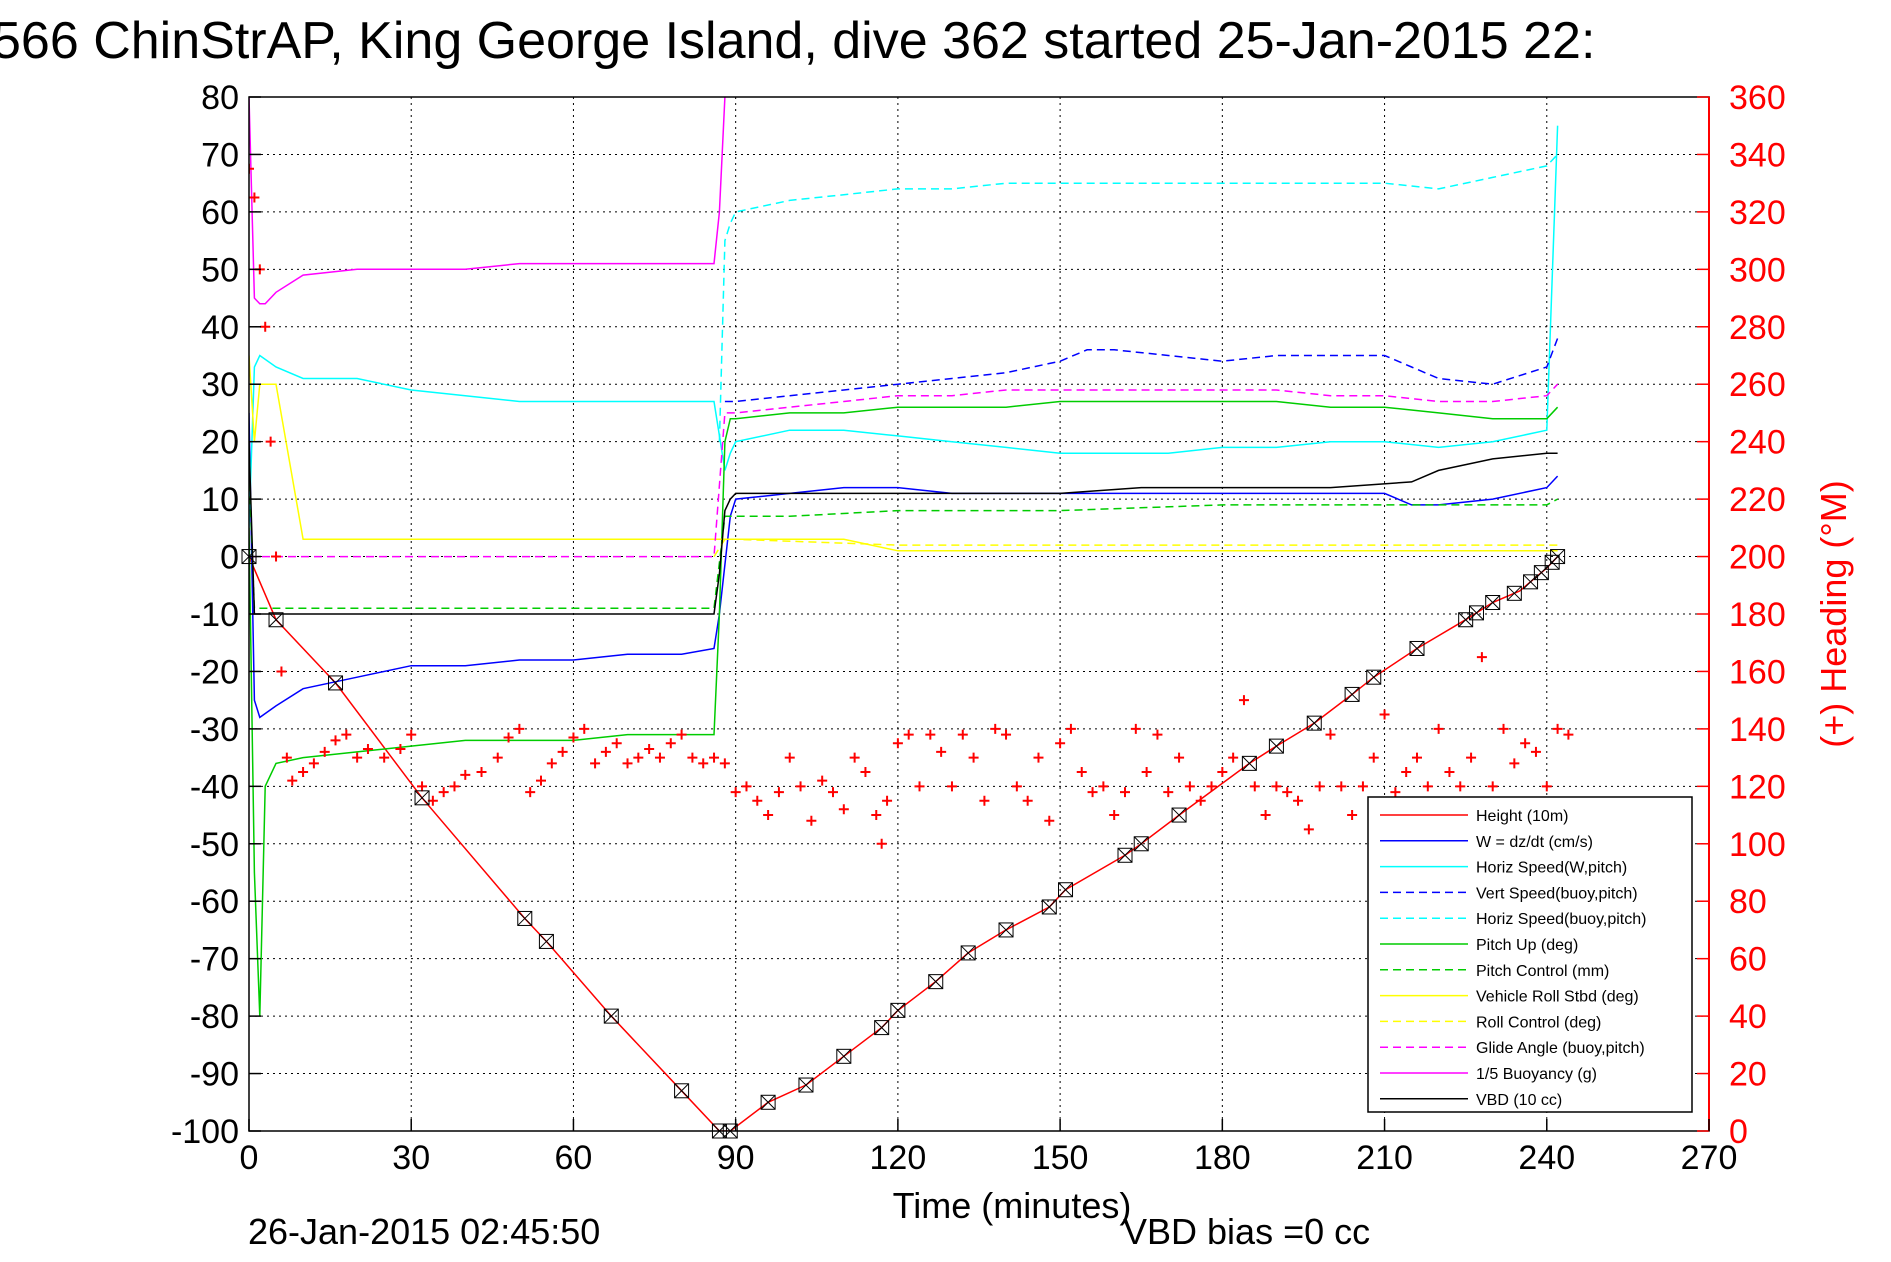 The height and width of the screenshot is (1262, 1891). Describe the element at coordinates (214, 1017) in the screenshot. I see `left-tick-label: -80` at that location.